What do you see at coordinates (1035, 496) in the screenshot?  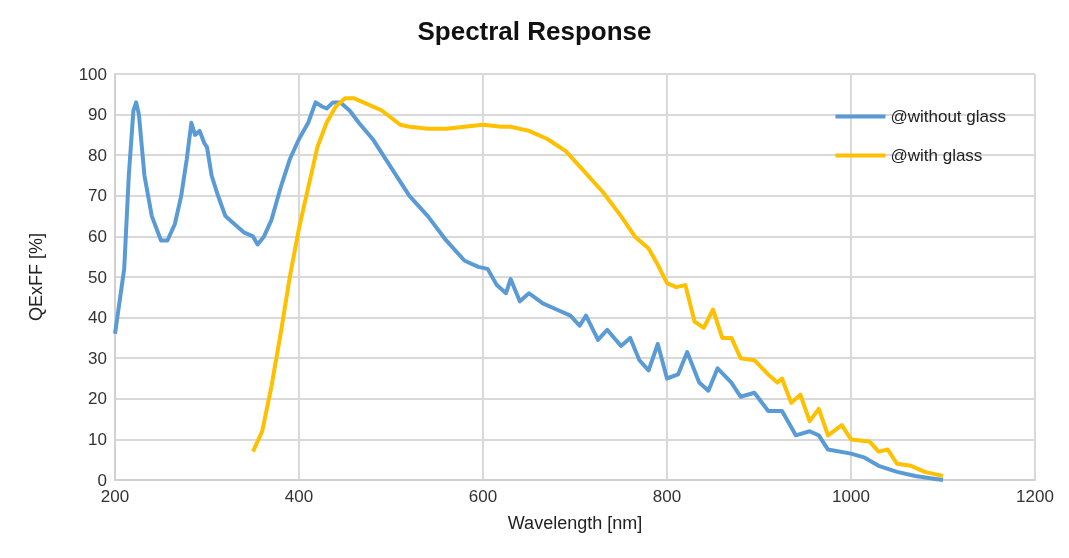 I see `x-tick-label: 1200` at bounding box center [1035, 496].